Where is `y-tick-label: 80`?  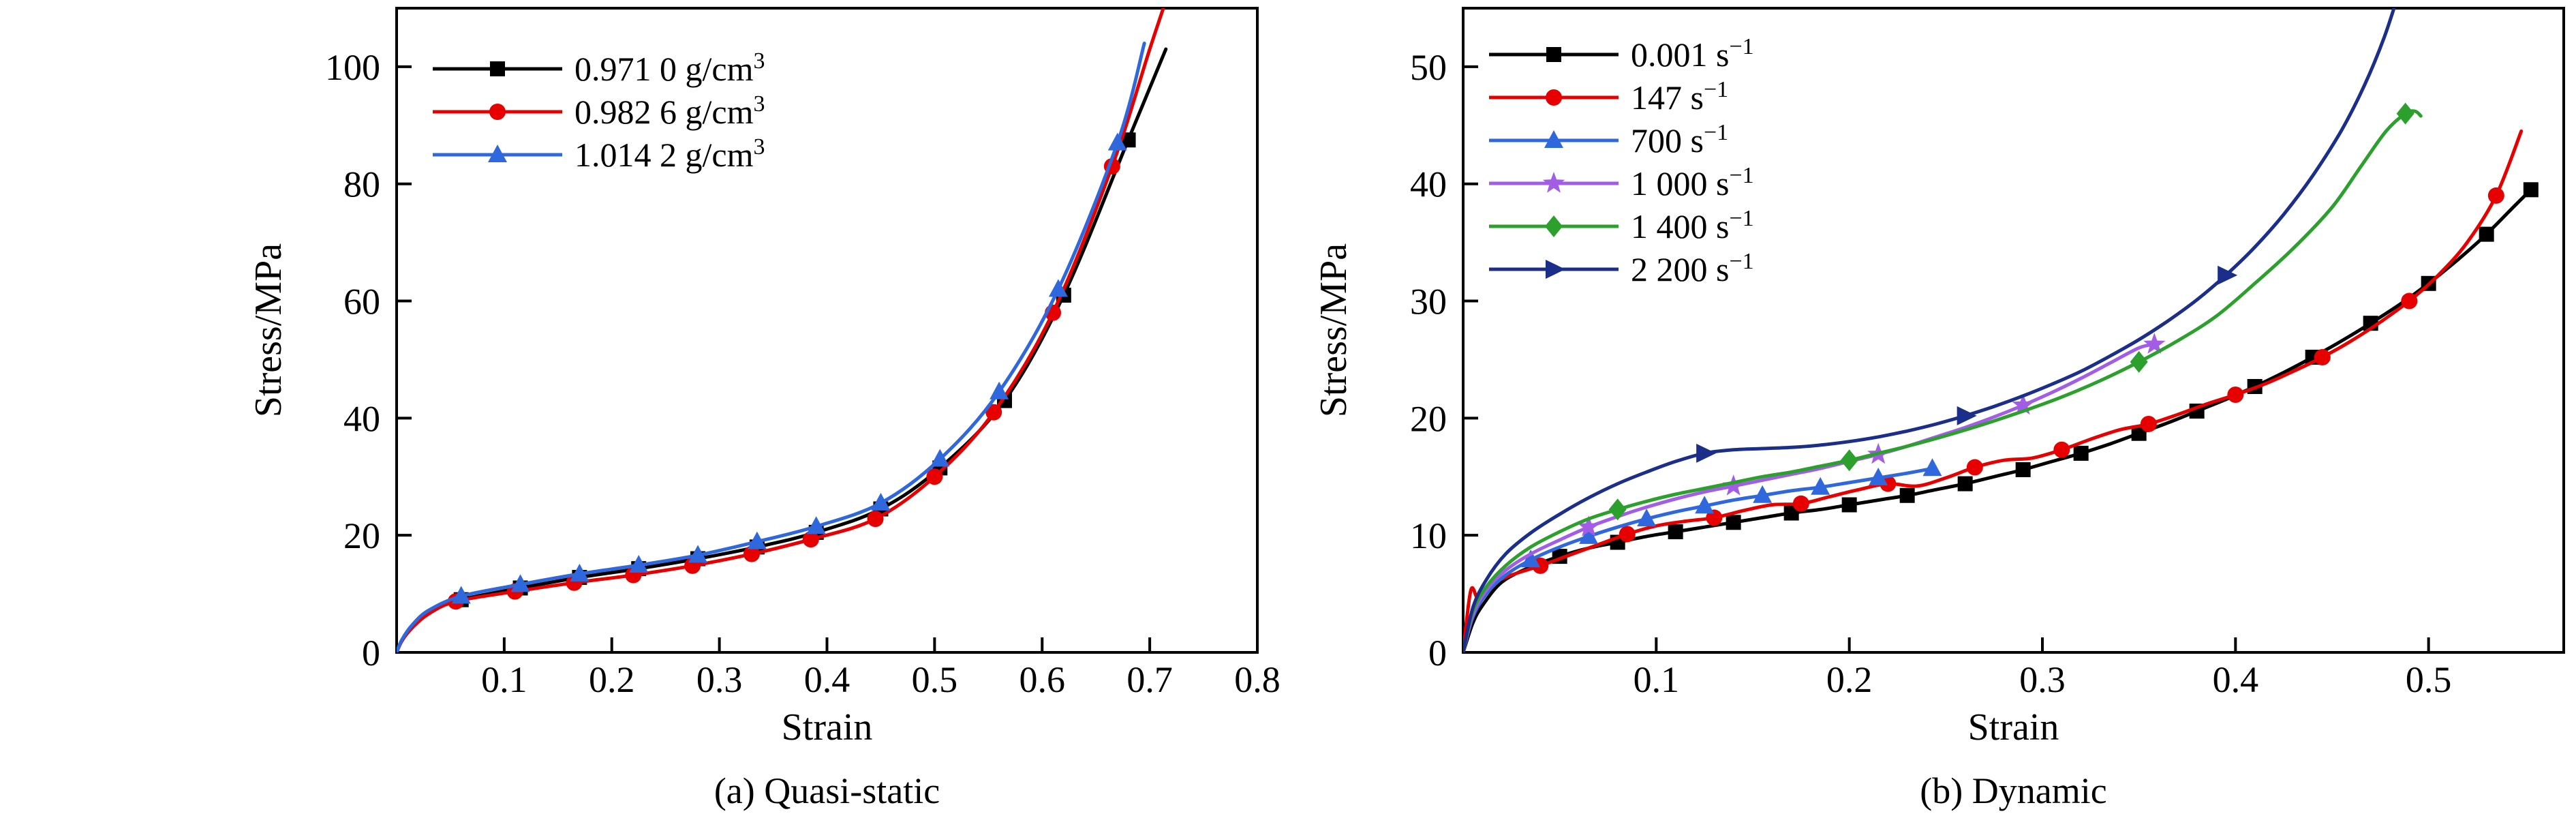
y-tick-label: 80 is located at coordinates (361, 184).